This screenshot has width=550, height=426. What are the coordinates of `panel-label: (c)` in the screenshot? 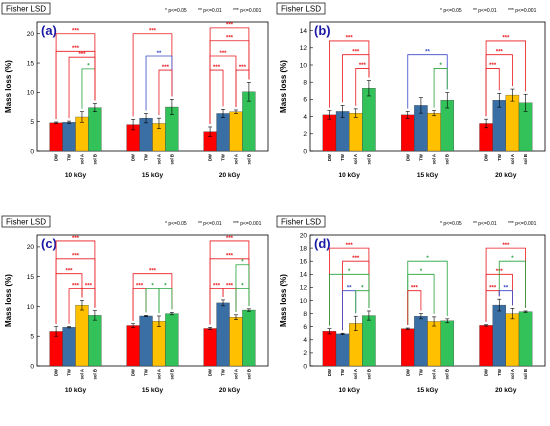 It's located at (49, 243).